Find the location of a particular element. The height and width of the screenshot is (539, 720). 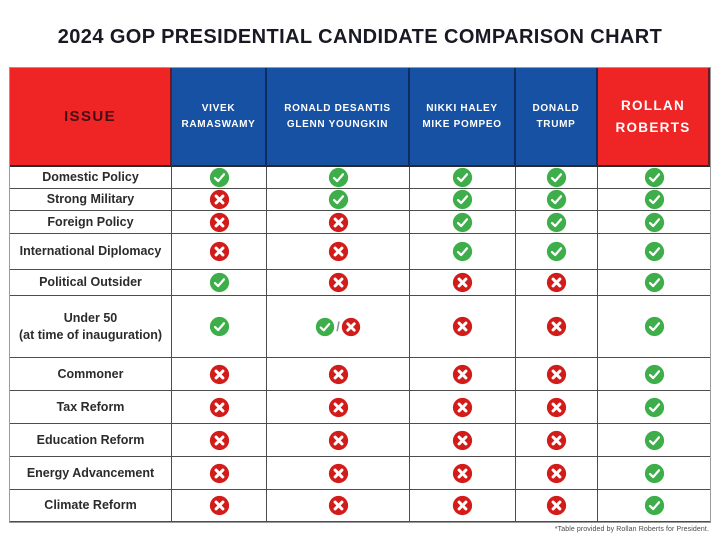

value-cell-domestic-policy-col2 is located at coordinates (338, 178).